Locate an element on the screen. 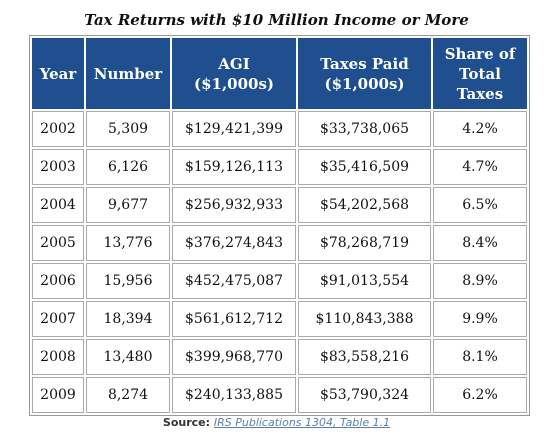 The image size is (553, 446). header-cell: AGI ($1,000s) is located at coordinates (234, 73).